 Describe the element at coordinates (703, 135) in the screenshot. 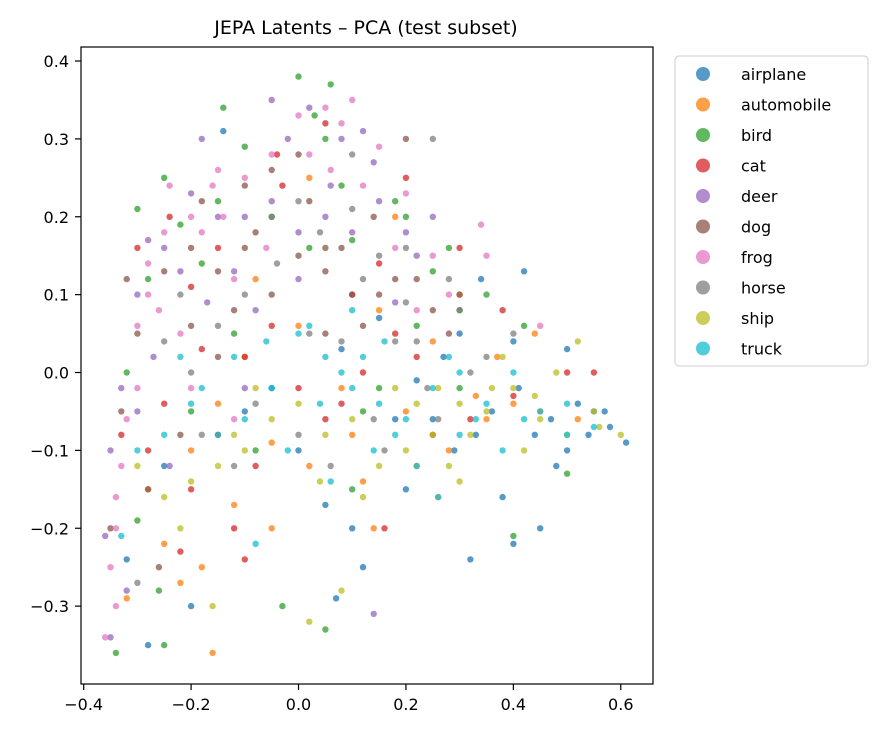

I see `legend-marker-bird` at that location.